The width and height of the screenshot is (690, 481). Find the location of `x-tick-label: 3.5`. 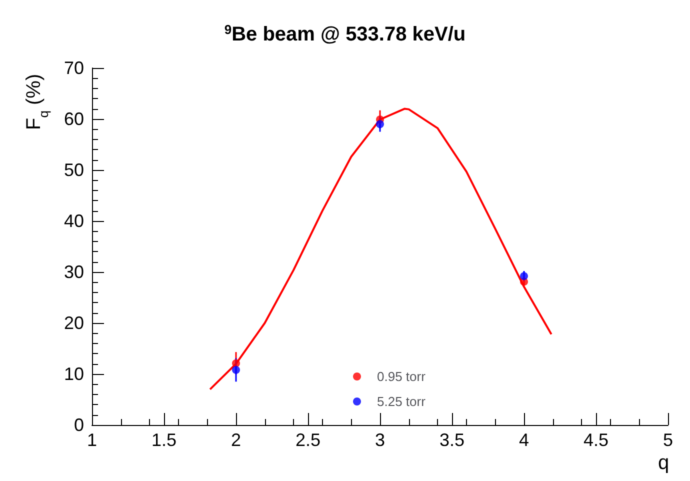

x-tick-label: 3.5 is located at coordinates (452, 440).